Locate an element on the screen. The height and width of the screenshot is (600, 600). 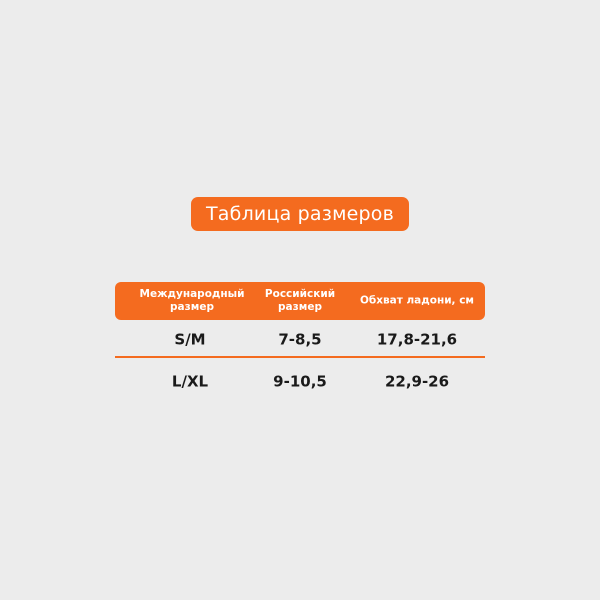
header-russian-size: Российский размер is located at coordinates (300, 300).